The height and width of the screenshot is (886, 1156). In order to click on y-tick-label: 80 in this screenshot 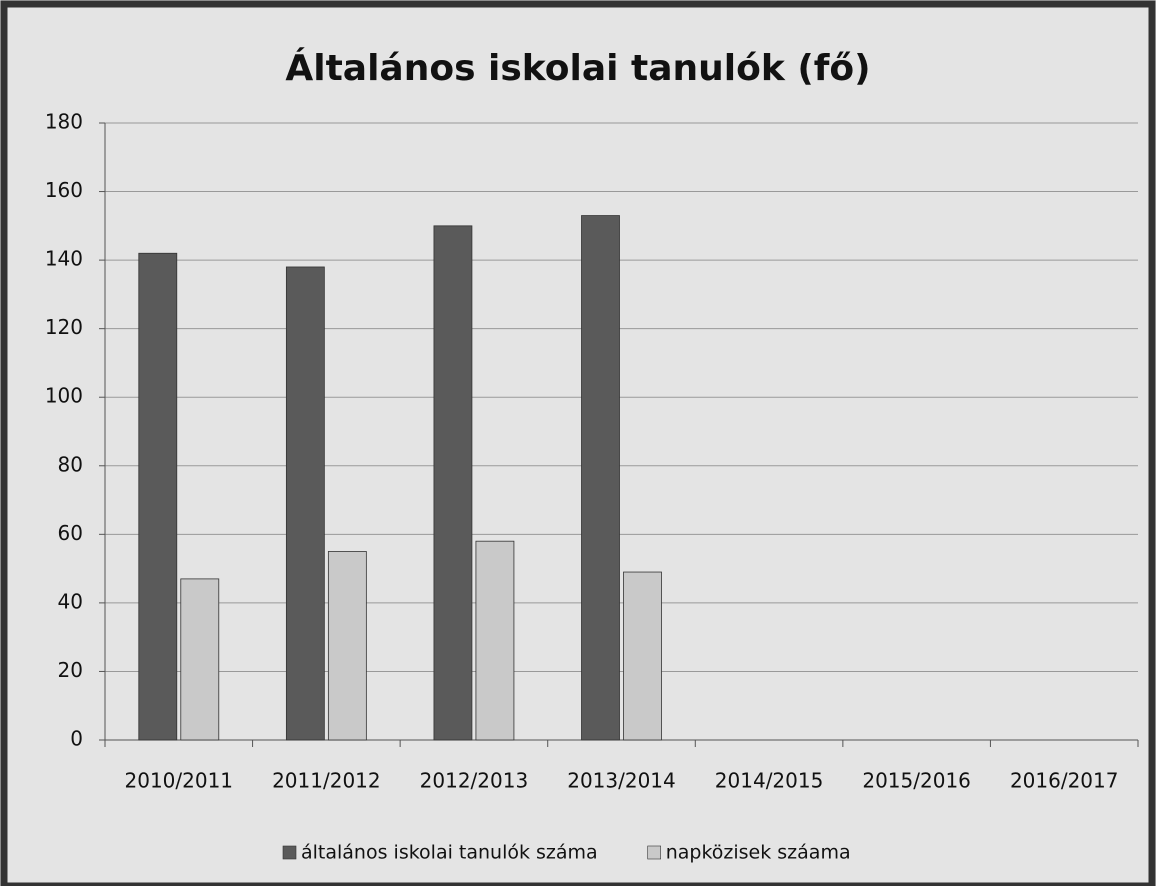, I will do `click(70, 464)`.